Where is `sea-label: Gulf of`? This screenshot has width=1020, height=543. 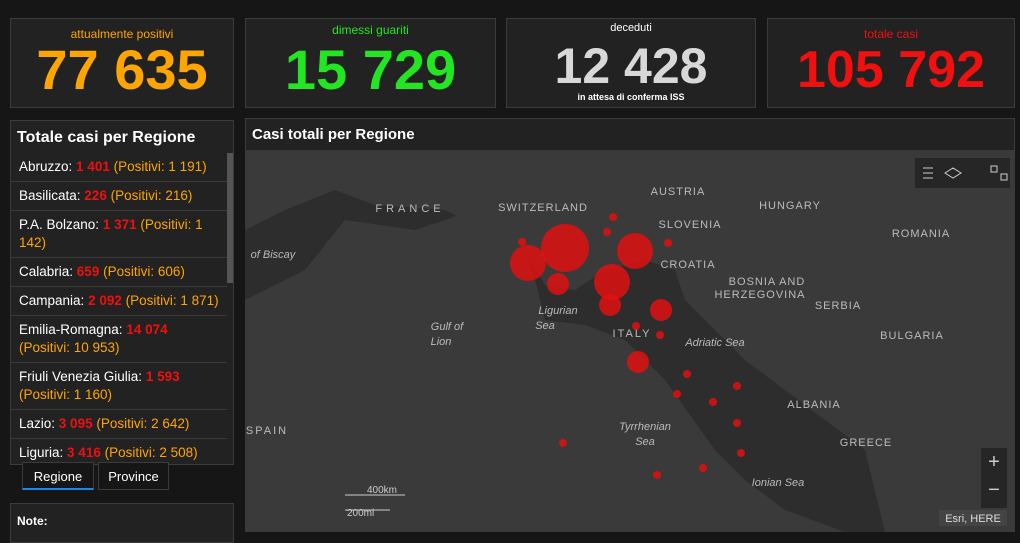 sea-label: Gulf of is located at coordinates (447, 327).